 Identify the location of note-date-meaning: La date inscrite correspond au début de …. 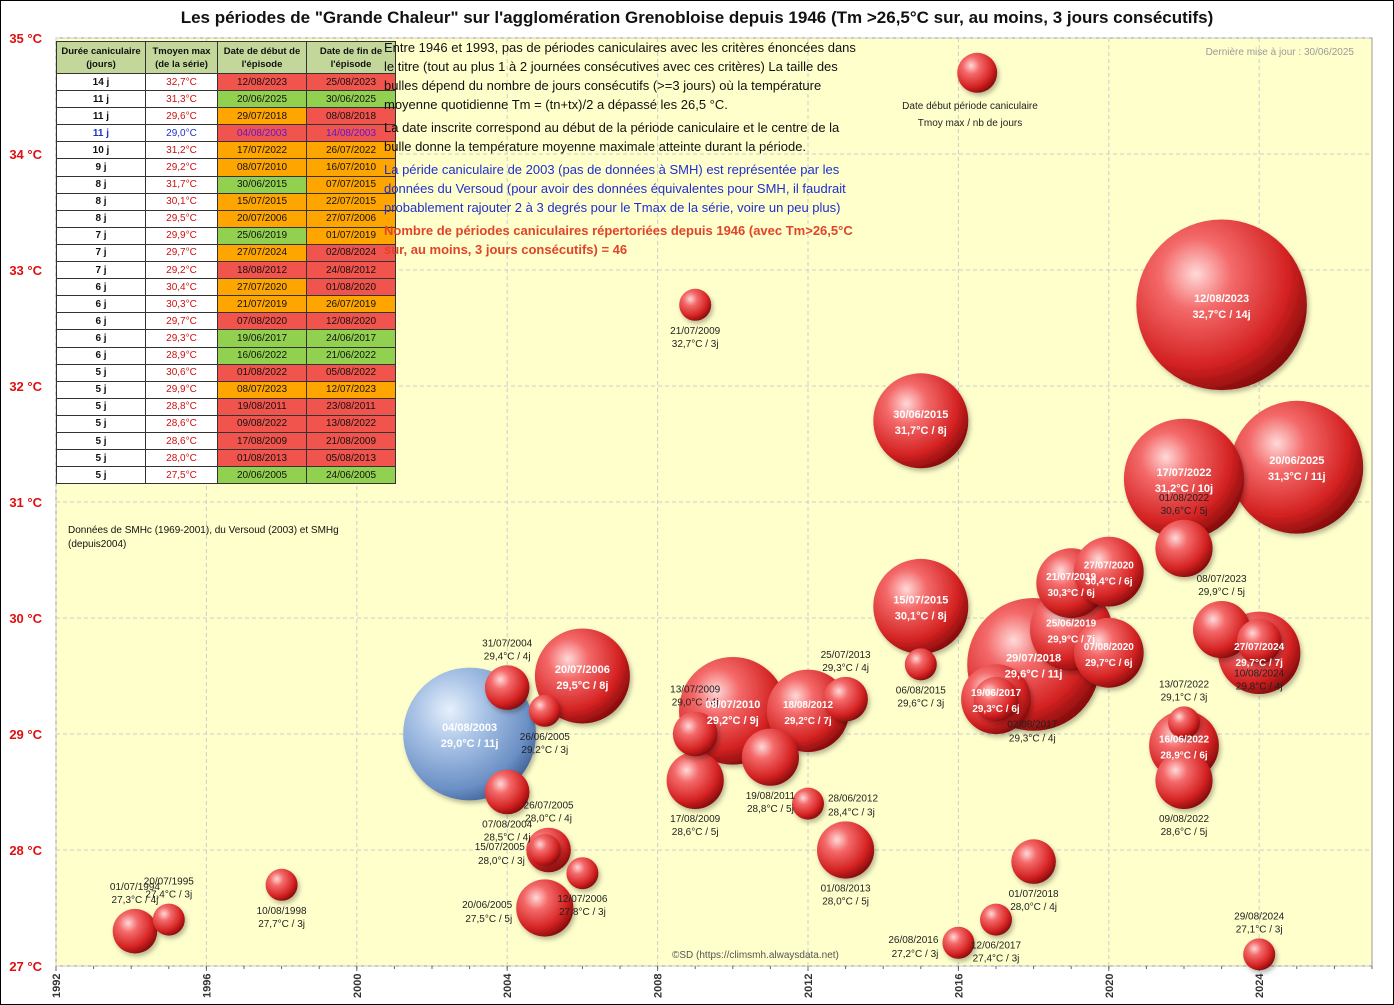
(612, 137).